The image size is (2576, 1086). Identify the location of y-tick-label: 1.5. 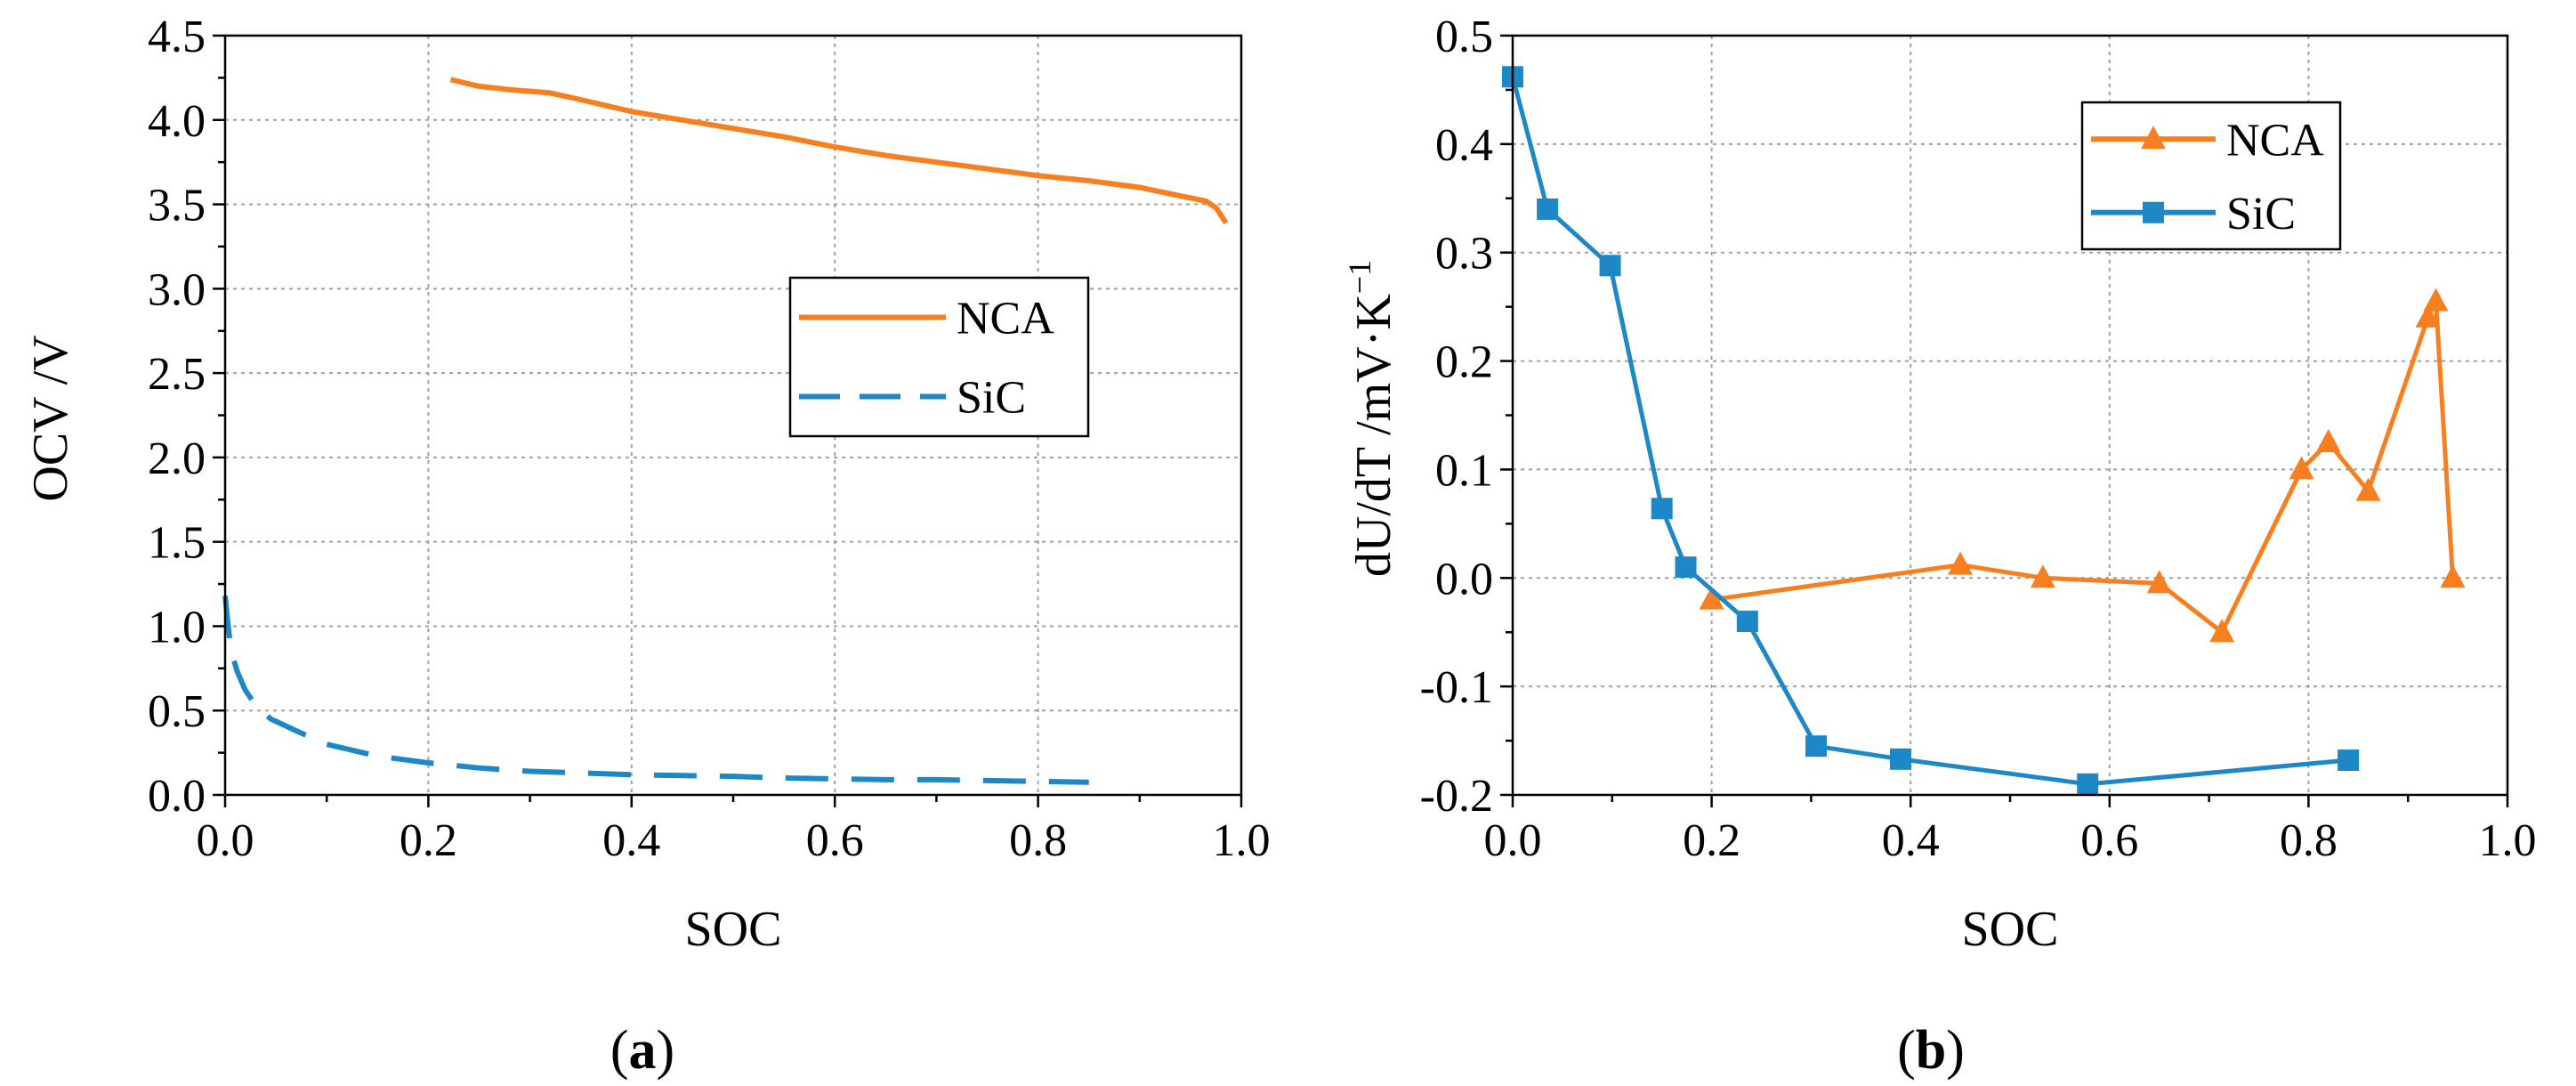
(177, 544).